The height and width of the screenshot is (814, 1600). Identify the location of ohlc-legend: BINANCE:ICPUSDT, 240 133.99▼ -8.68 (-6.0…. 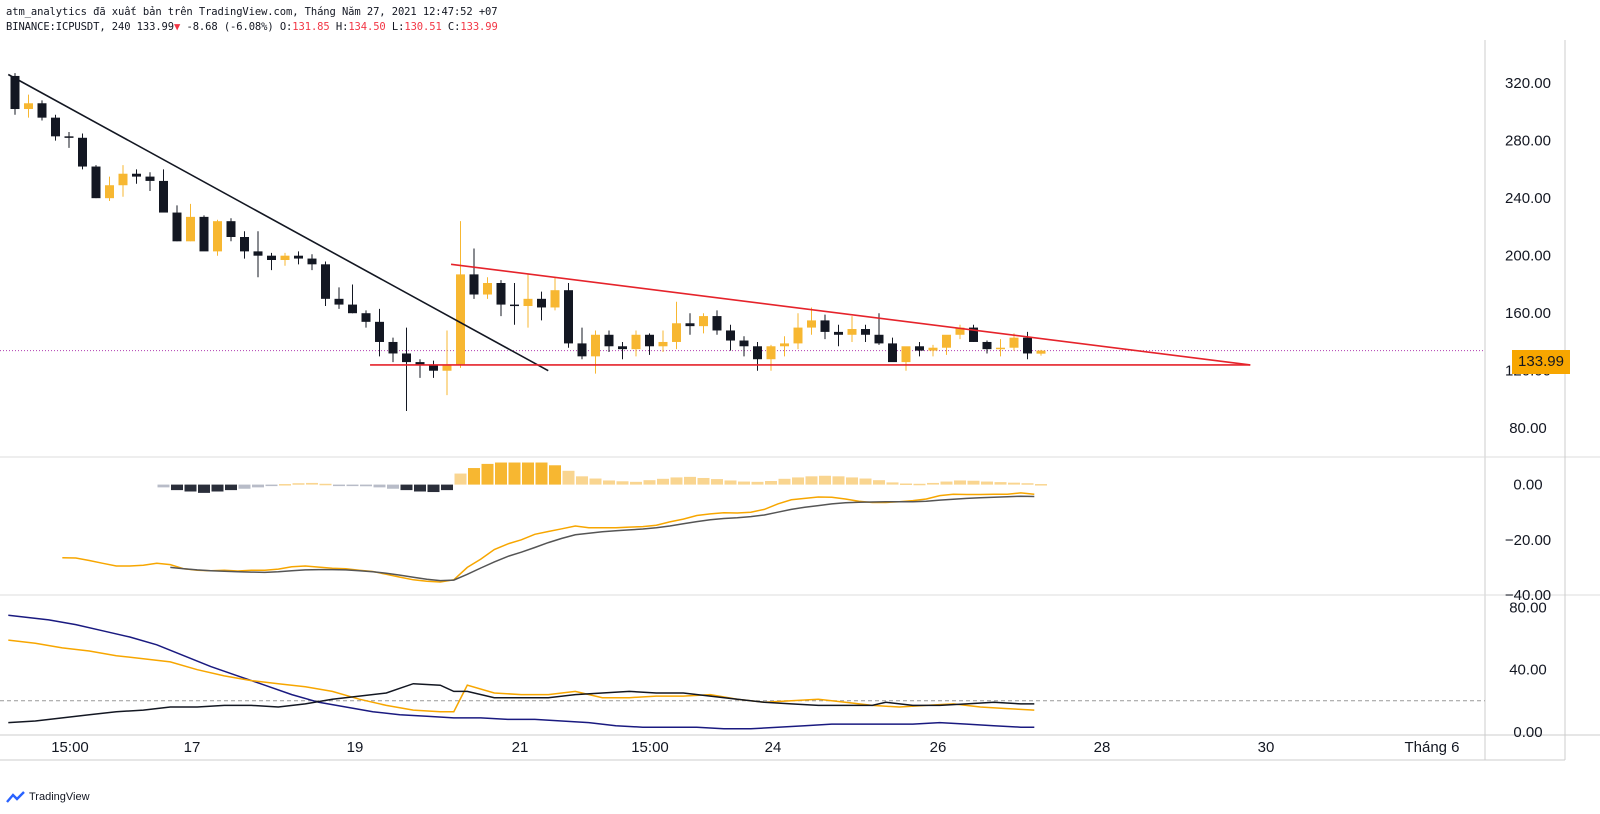
(252, 27).